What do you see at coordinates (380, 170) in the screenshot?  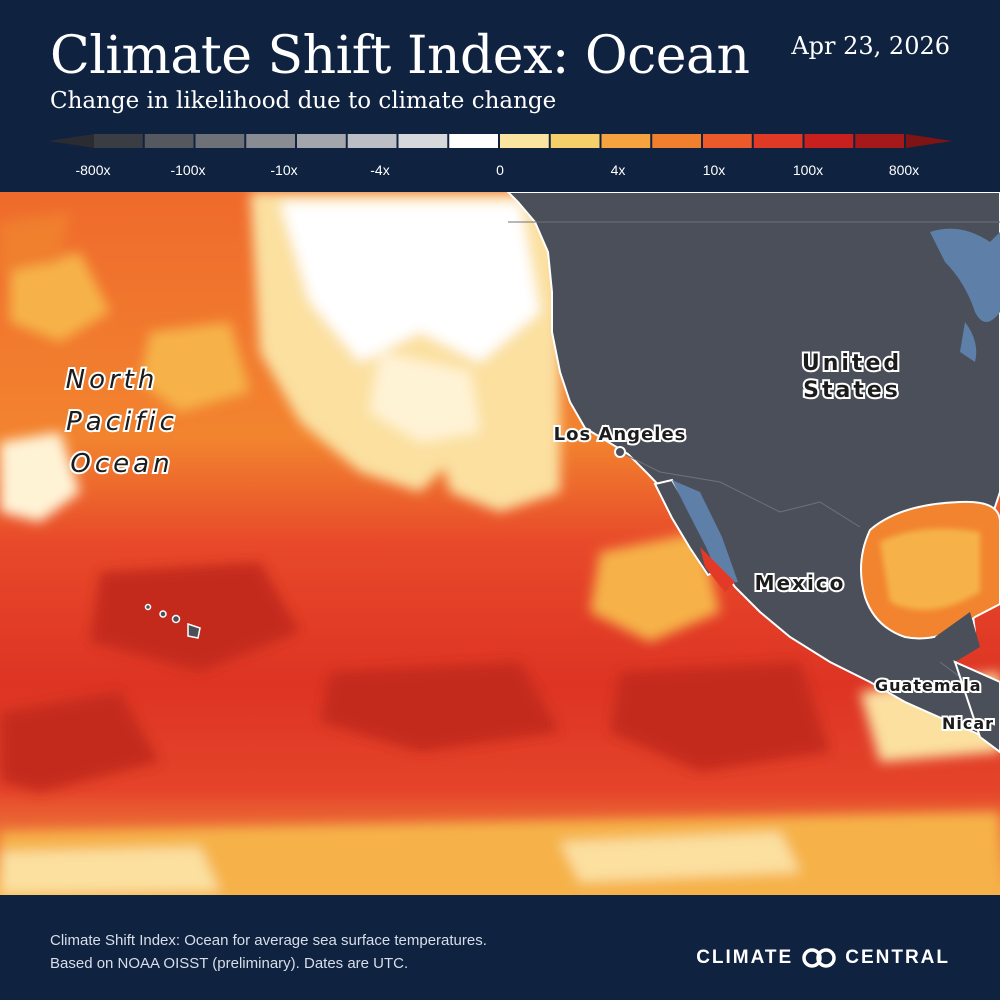 I see `legend-tick-neg4: -4x` at bounding box center [380, 170].